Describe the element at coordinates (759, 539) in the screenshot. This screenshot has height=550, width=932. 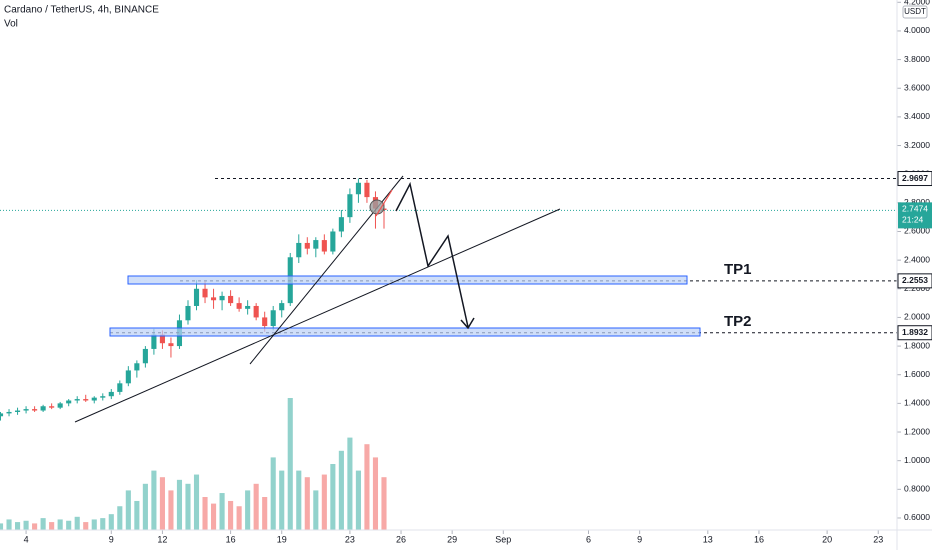
I see `x-tick-label: 16` at that location.